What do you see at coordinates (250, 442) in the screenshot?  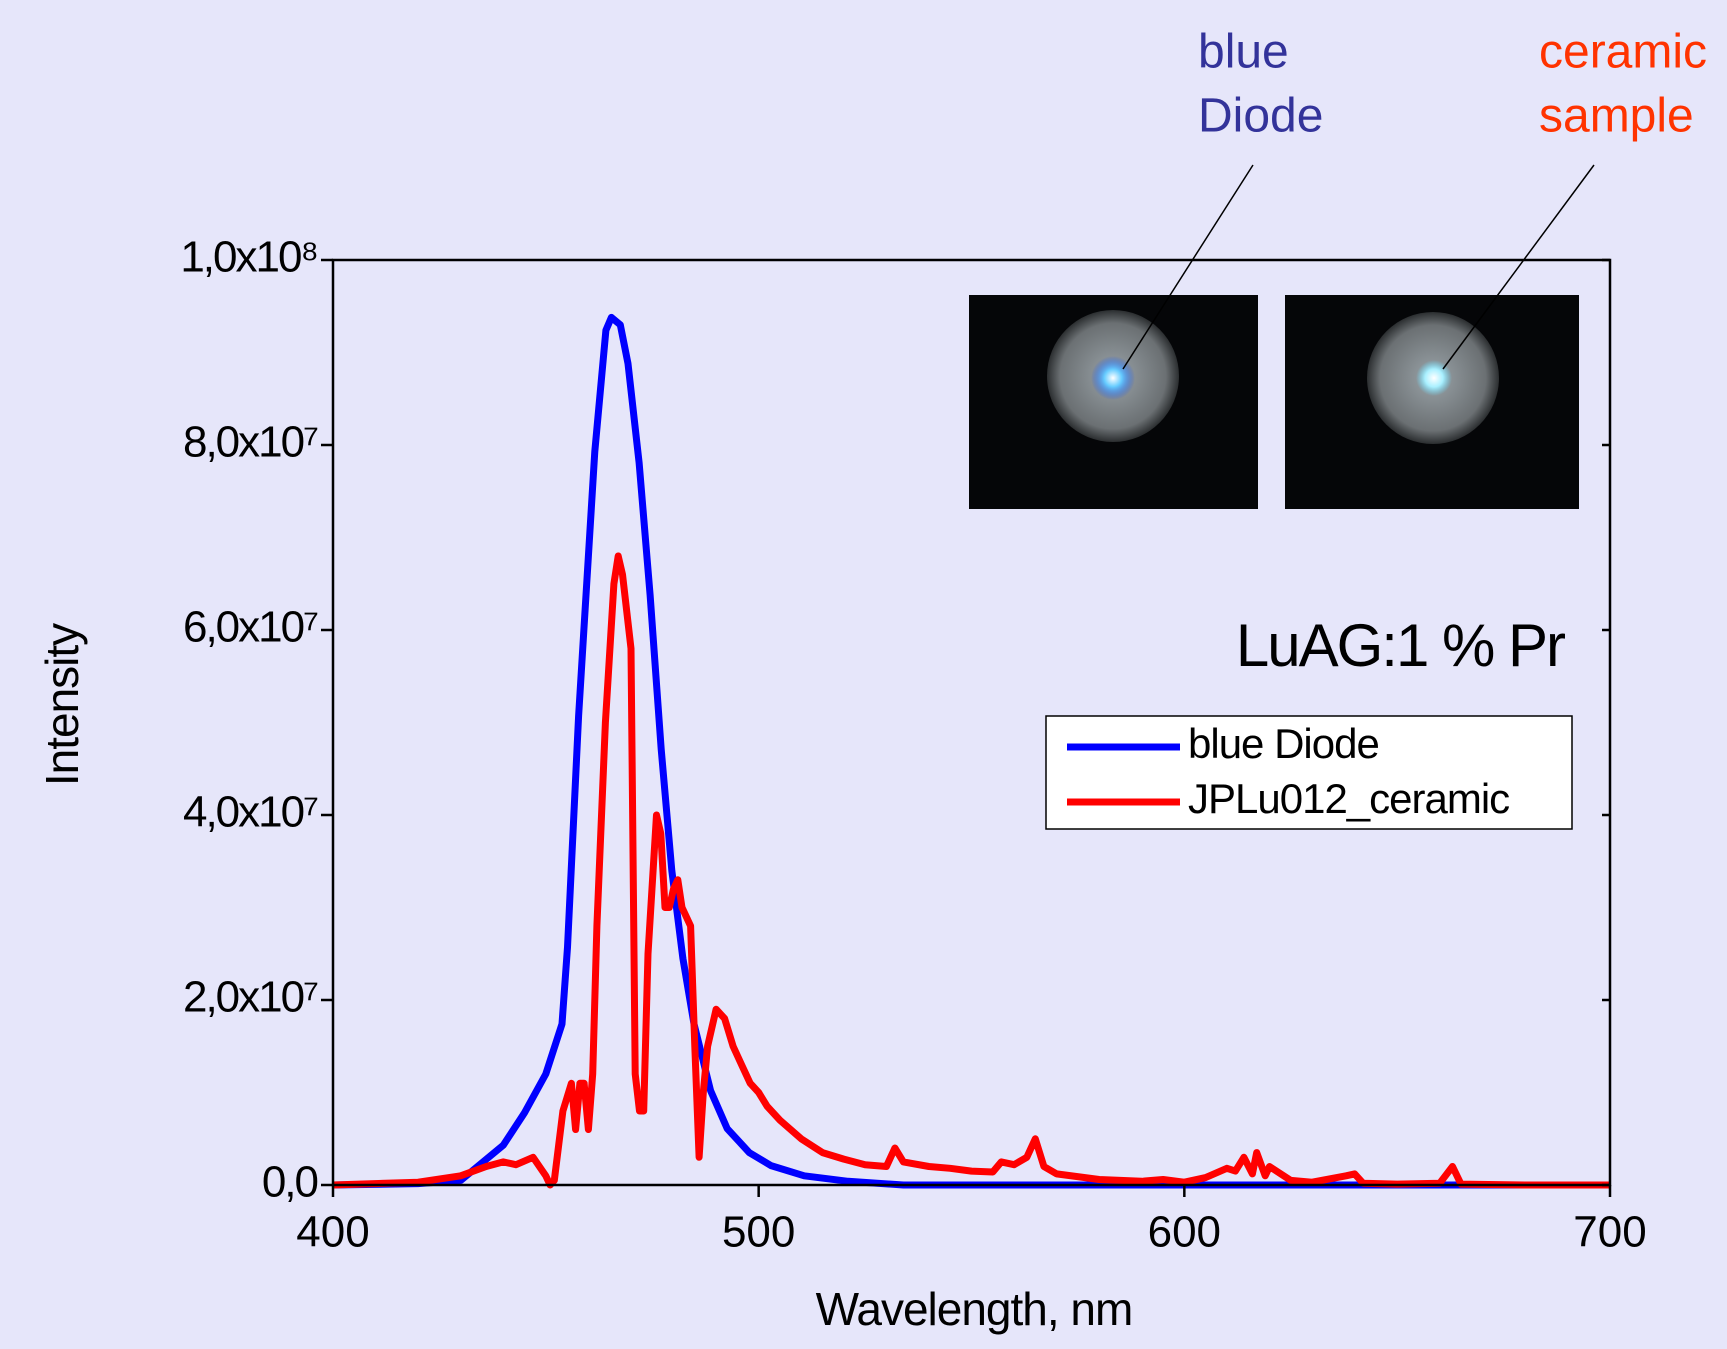 I see `y-tick-label: 8,0x10⁷` at bounding box center [250, 442].